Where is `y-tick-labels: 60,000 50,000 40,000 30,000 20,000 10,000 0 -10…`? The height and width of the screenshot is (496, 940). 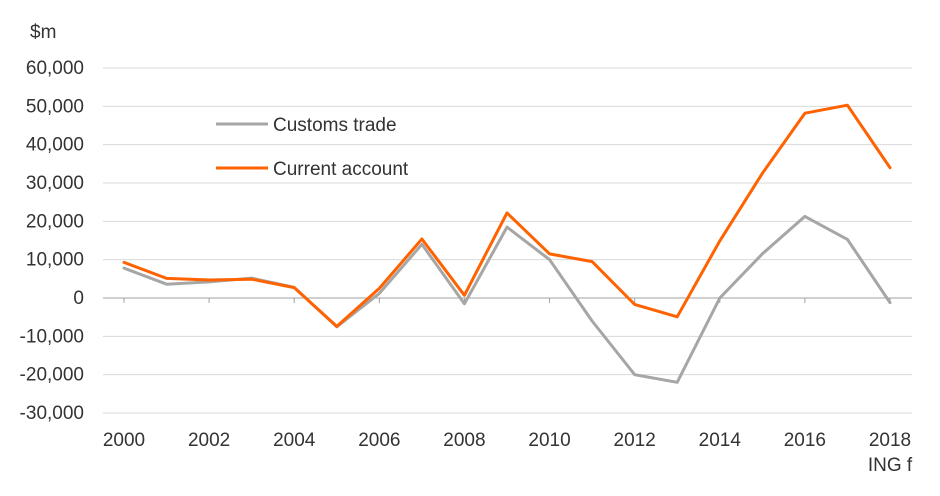
y-tick-labels: 60,000 50,000 40,000 30,000 20,000 10,000 0 -10… is located at coordinates (52, 241).